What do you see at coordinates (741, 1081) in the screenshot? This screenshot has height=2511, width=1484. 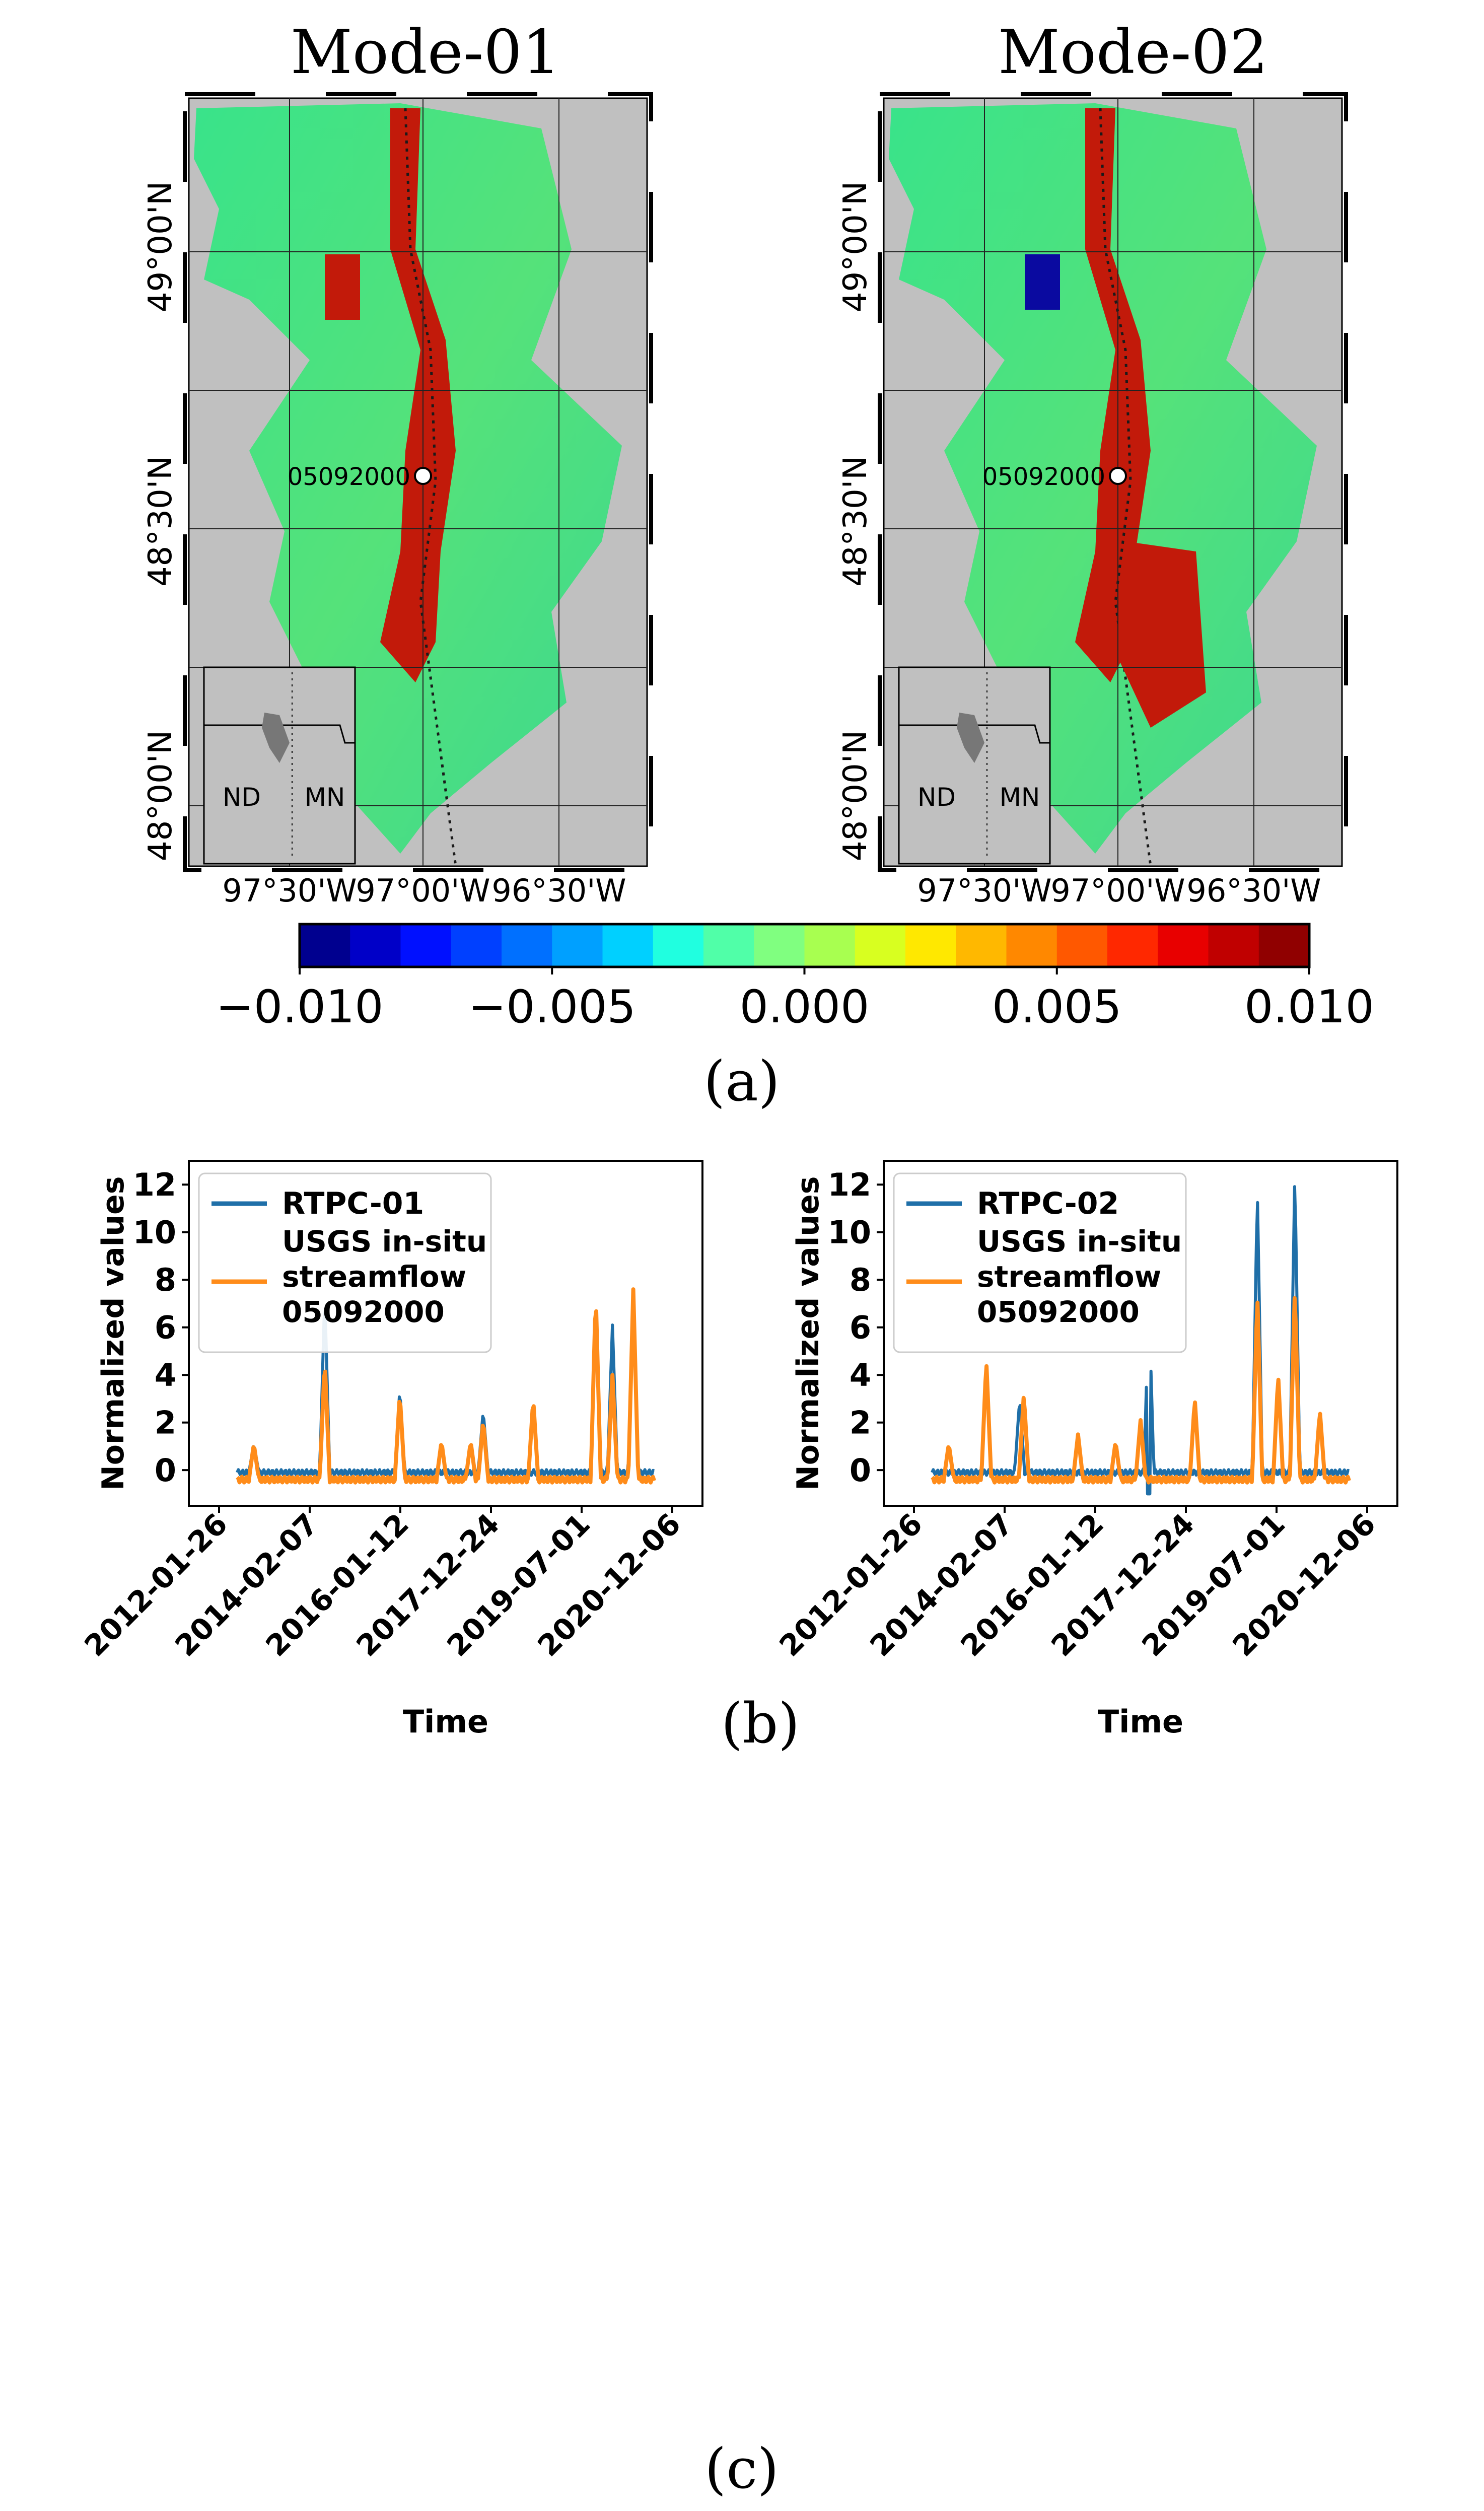 I see `panel-label-a: (a)` at bounding box center [741, 1081].